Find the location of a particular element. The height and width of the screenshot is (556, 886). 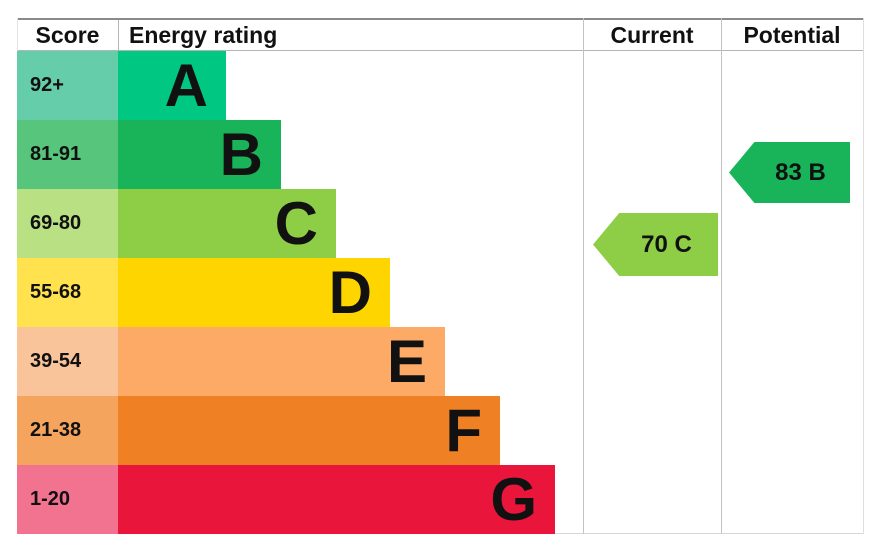

table-top-border is located at coordinates (440, 19).